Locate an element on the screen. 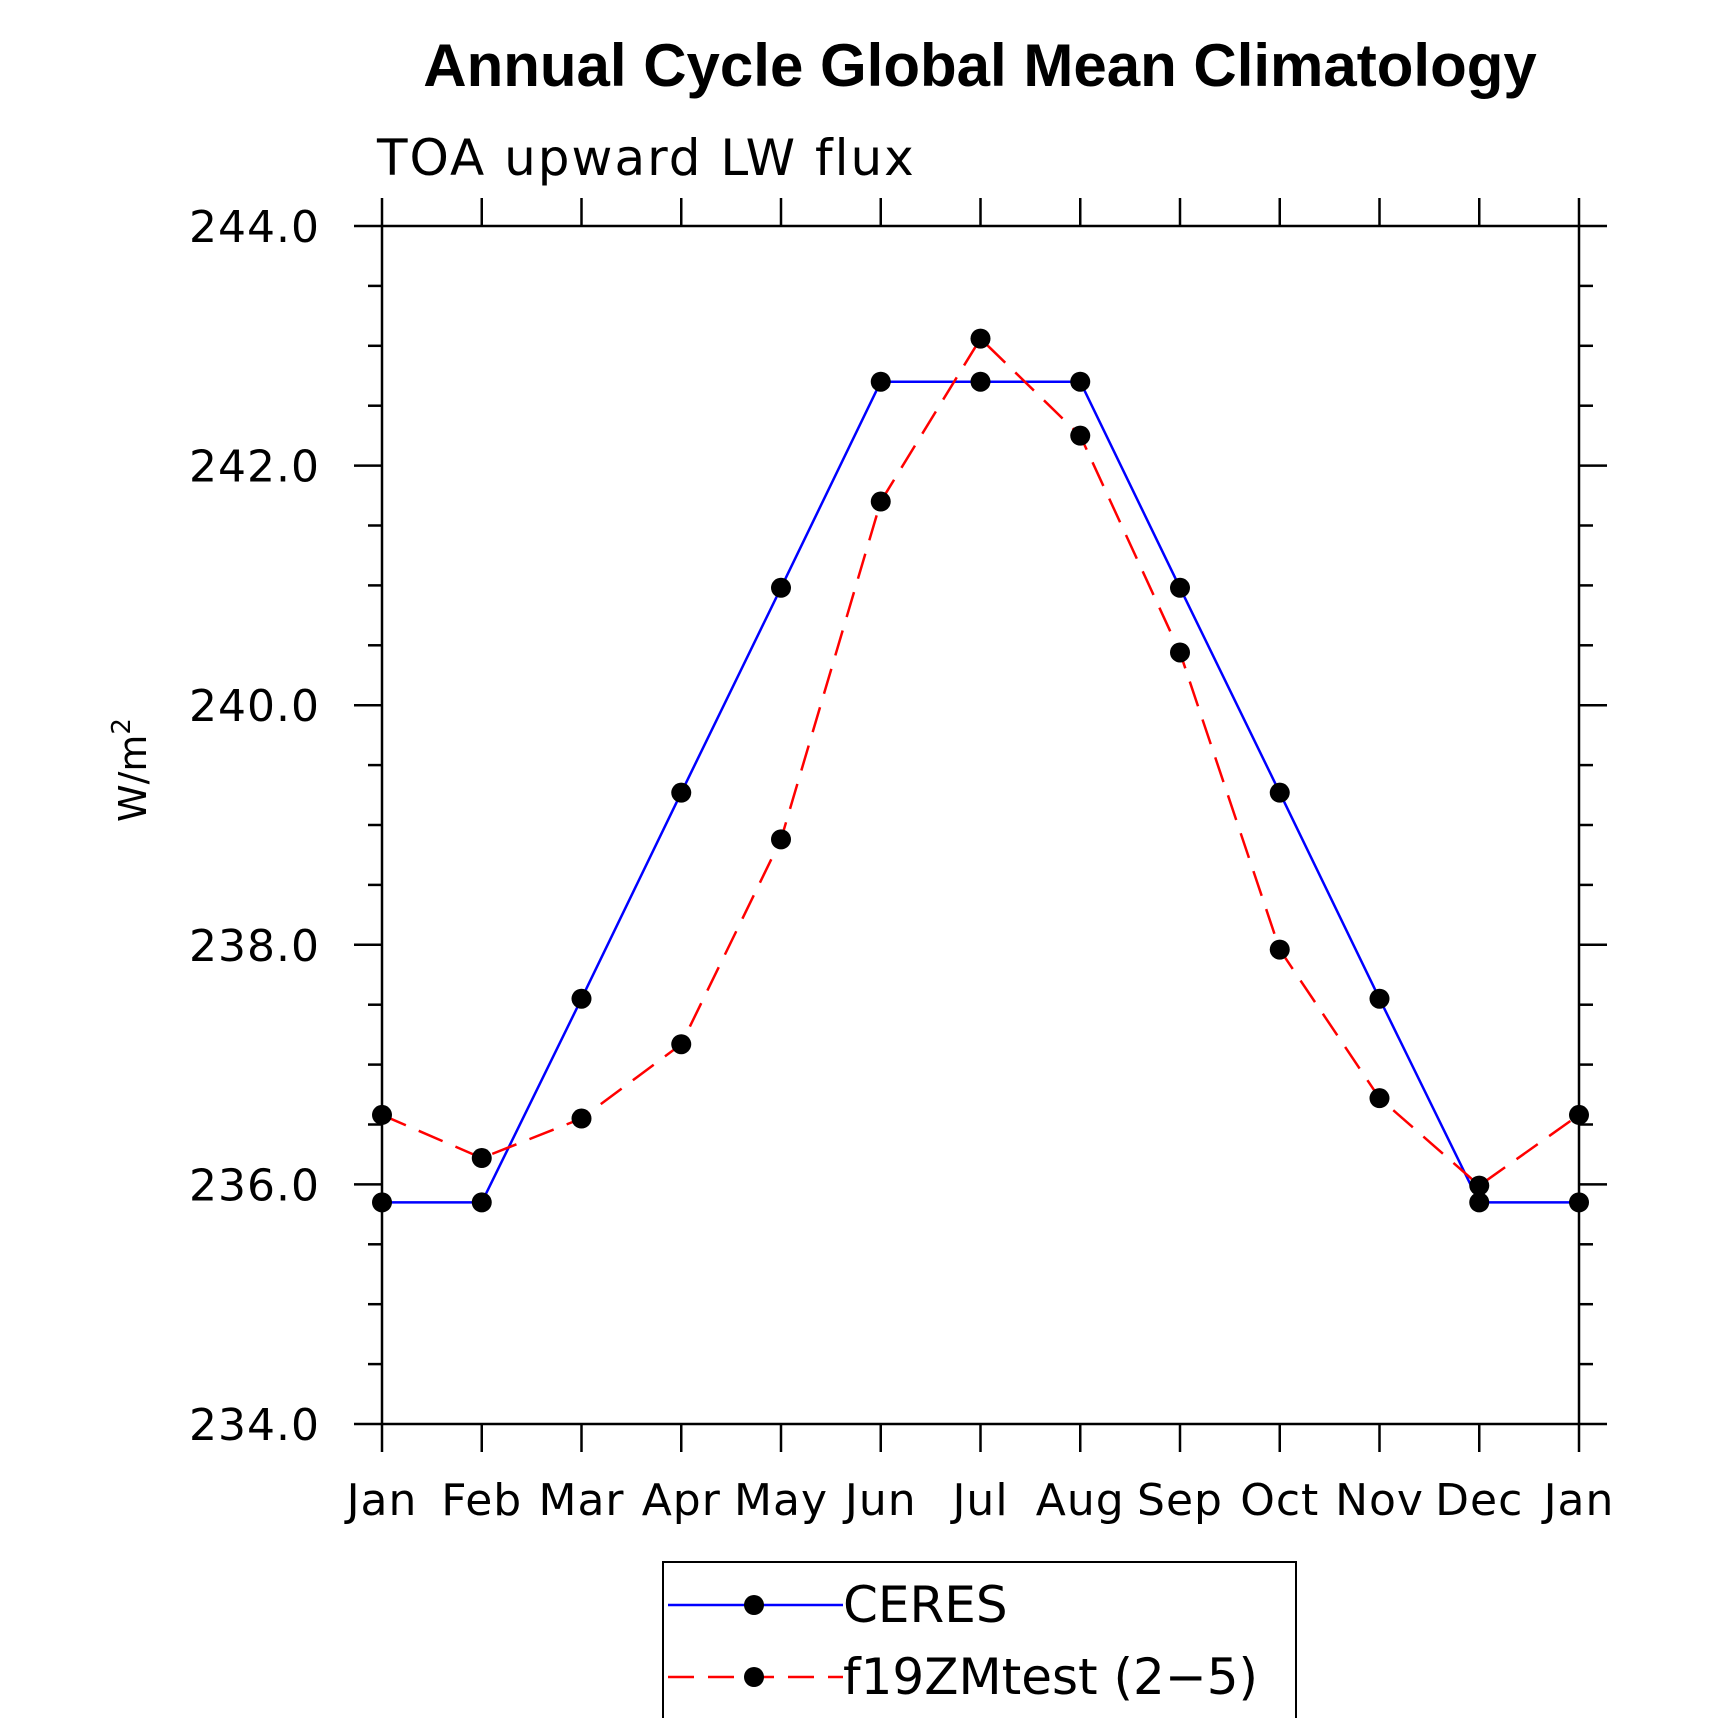 Image resolution: width=1710 pixels, height=1718 pixels. x-tick-label: Jun is located at coordinates (879, 1500).